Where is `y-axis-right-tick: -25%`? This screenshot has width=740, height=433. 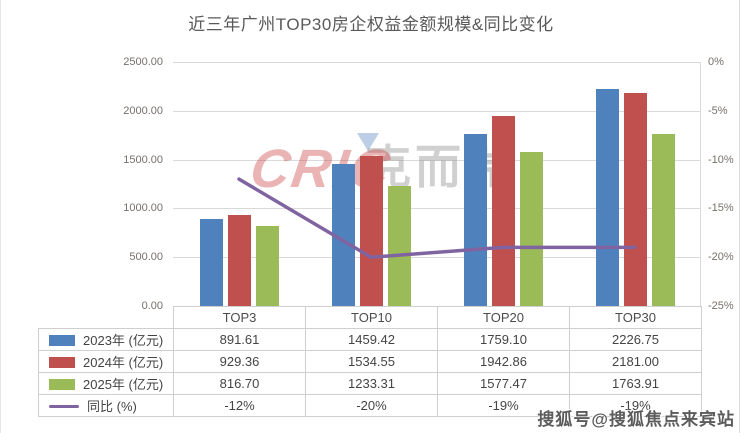
y-axis-right-tick: -25% is located at coordinates (721, 306).